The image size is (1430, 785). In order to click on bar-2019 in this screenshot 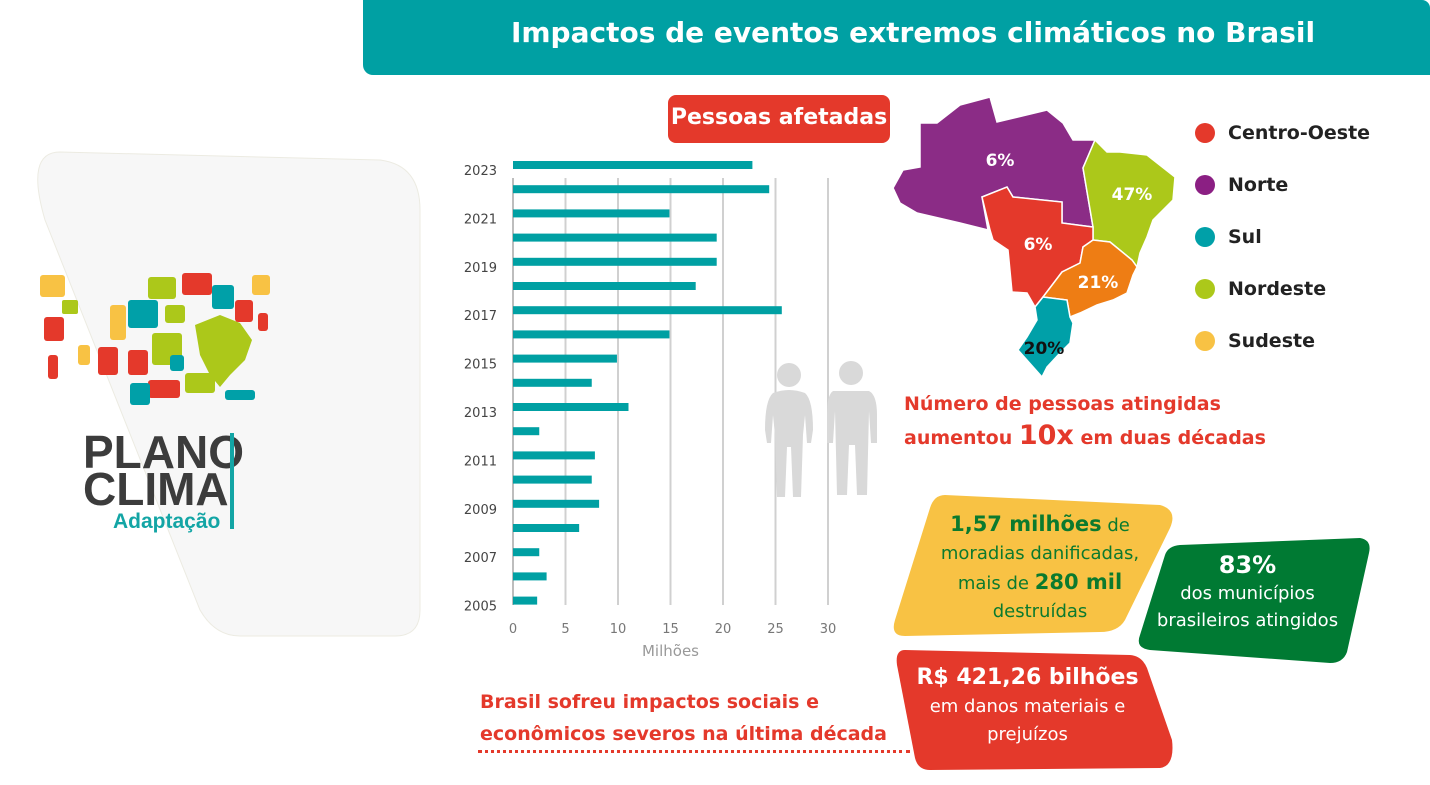, I will do `click(615, 261)`.